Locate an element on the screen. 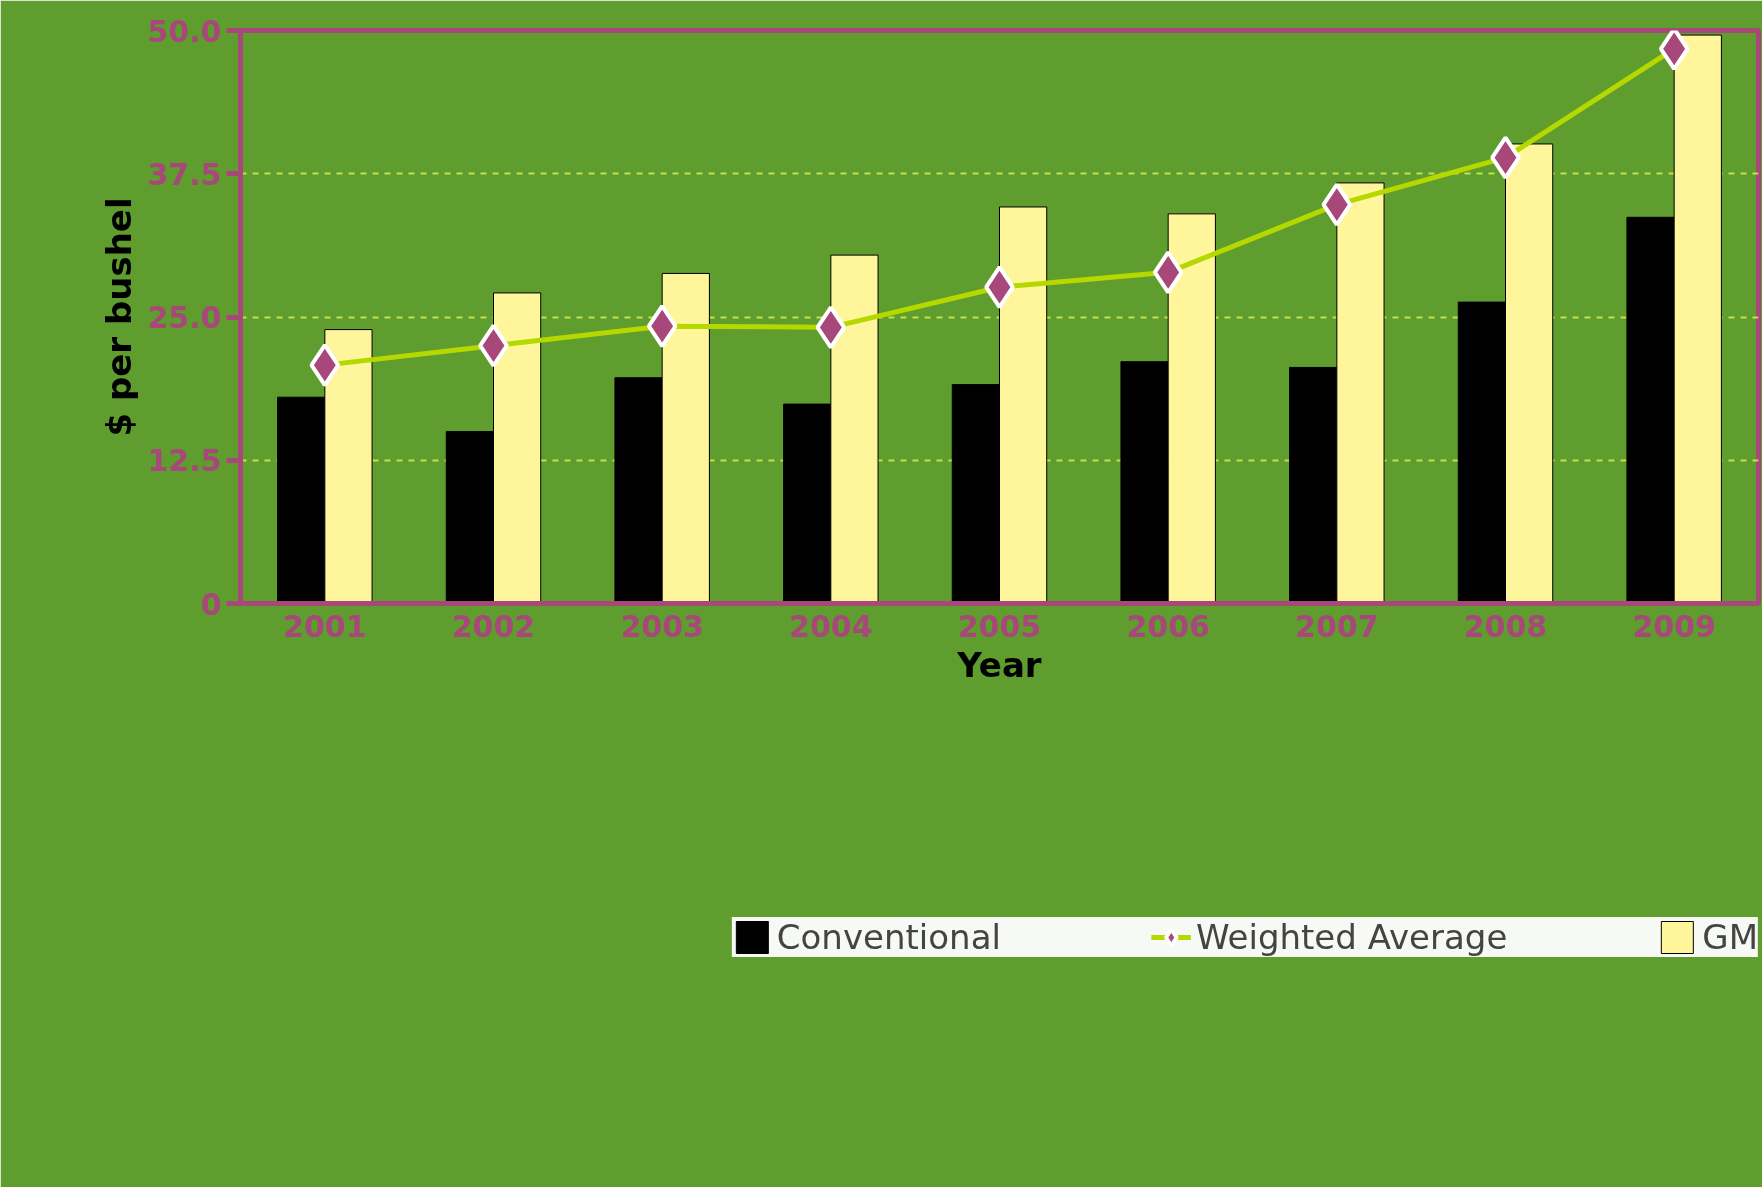 The height and width of the screenshot is (1187, 1762). x-tick-label: 2002 is located at coordinates (493, 626).